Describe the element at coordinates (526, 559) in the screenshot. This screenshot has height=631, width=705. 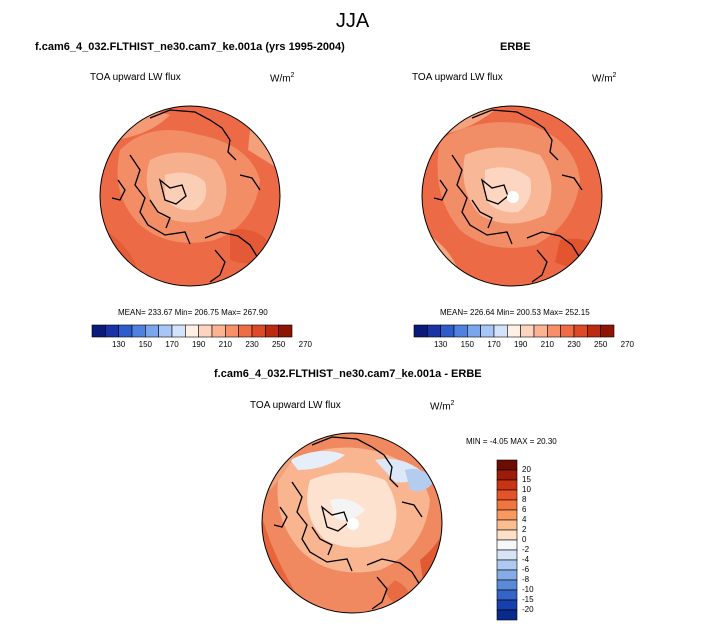
I see `colorbar-tick-label: -4` at that location.